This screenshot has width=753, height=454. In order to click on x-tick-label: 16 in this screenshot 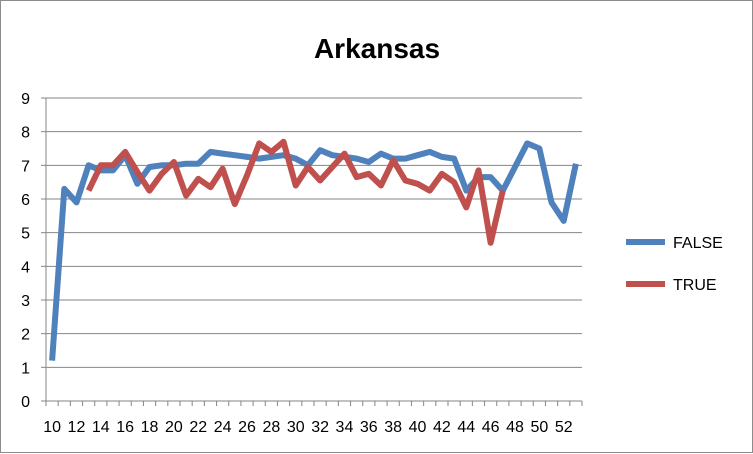, I will do `click(125, 427)`.